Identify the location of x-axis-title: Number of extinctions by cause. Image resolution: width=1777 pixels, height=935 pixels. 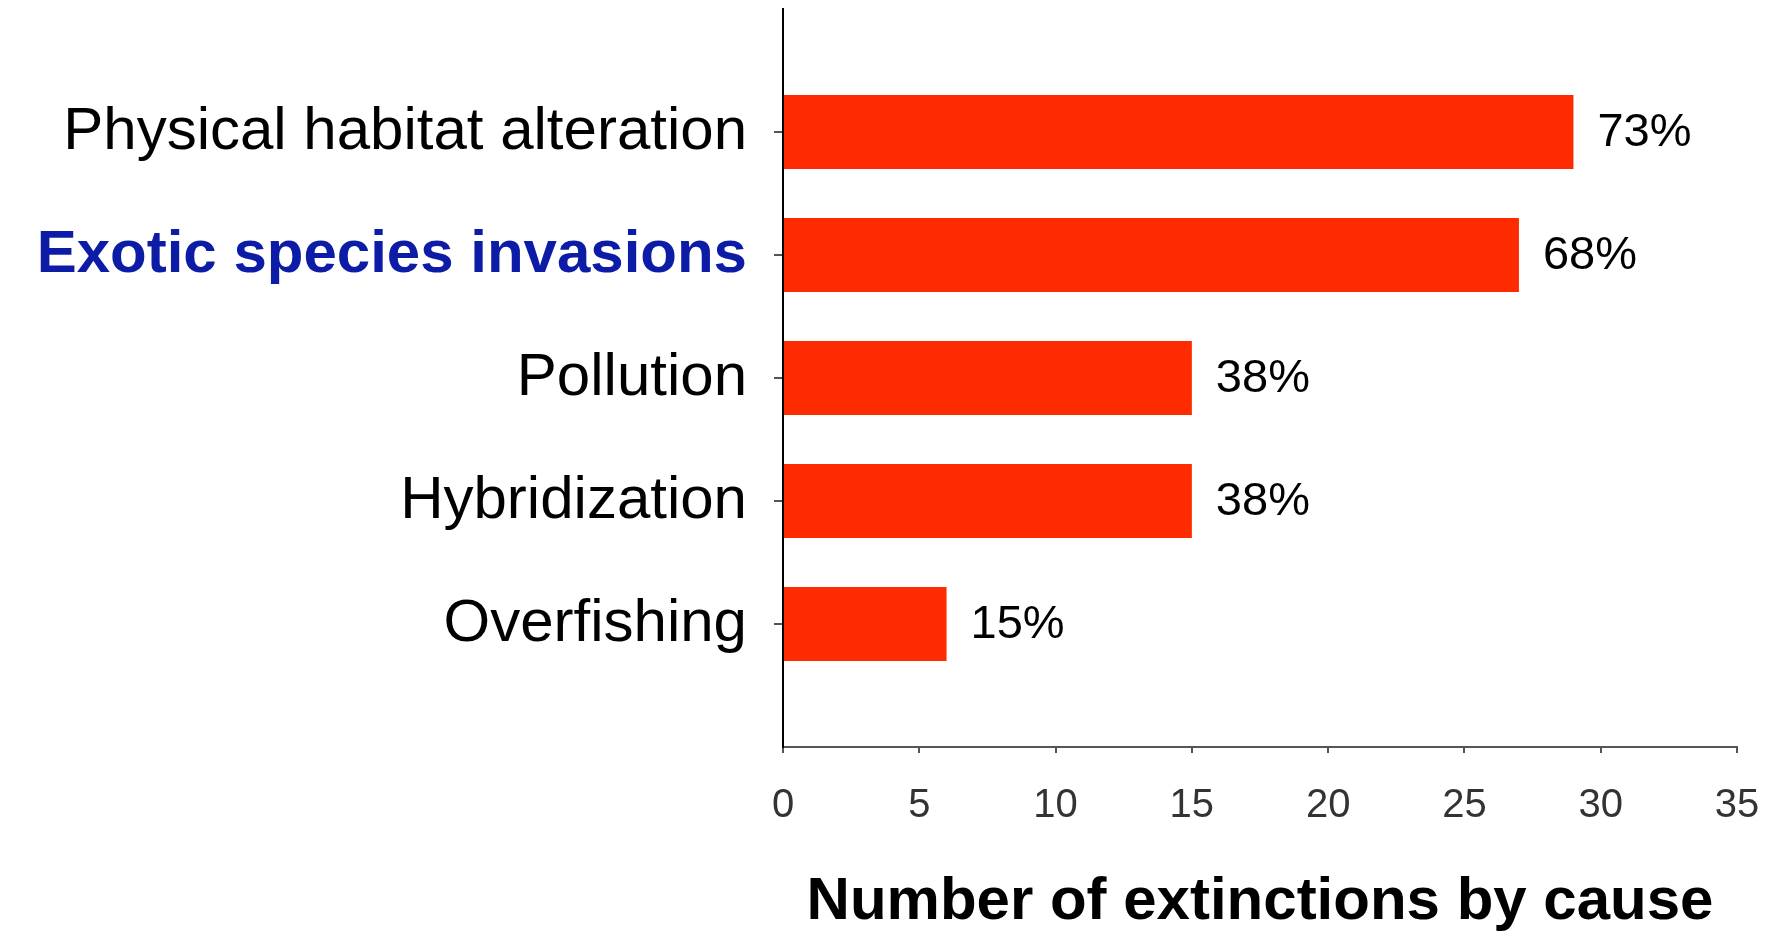
(1260, 898).